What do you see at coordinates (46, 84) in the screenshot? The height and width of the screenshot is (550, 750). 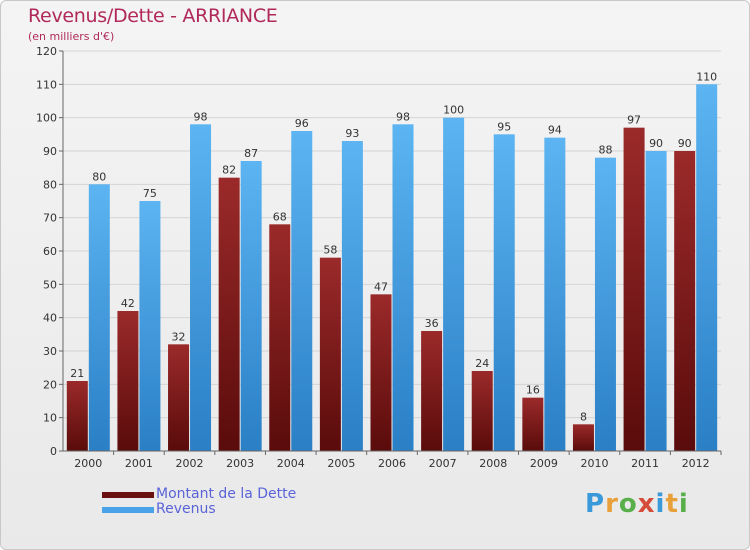 I see `y-tick-label: 110` at bounding box center [46, 84].